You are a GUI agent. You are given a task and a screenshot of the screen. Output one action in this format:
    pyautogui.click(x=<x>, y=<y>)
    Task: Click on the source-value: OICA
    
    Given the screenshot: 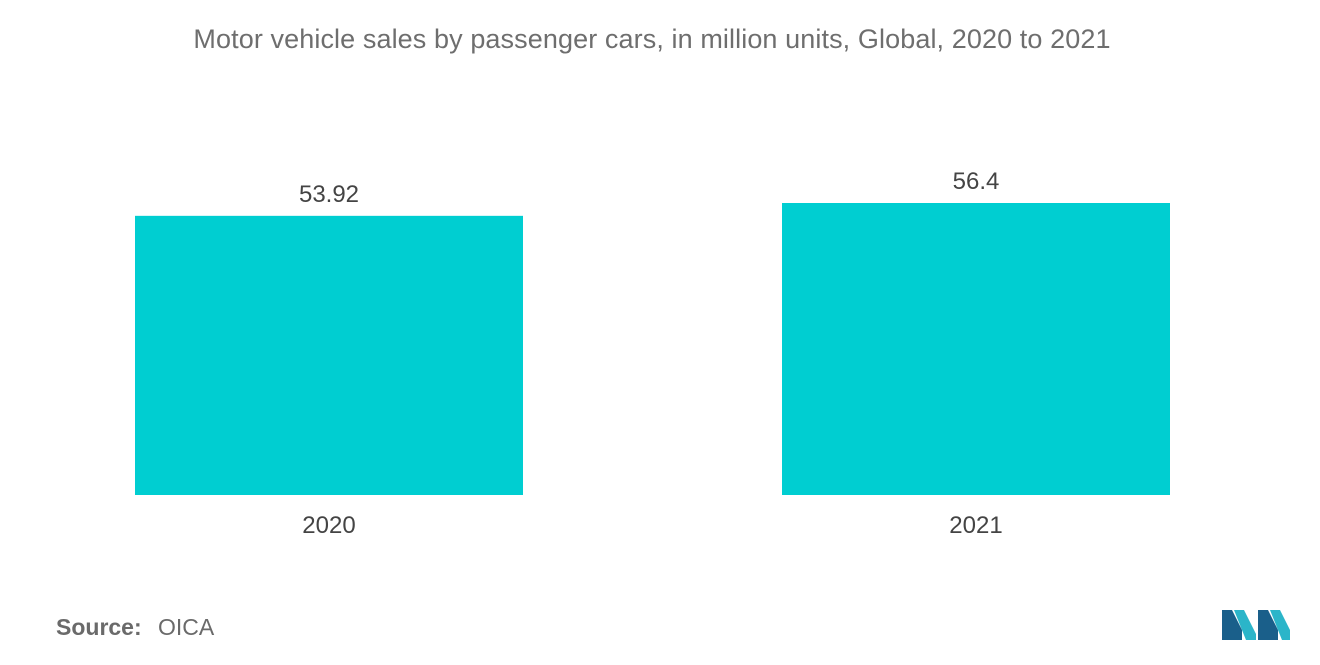 What is the action you would take?
    pyautogui.click(x=186, y=627)
    